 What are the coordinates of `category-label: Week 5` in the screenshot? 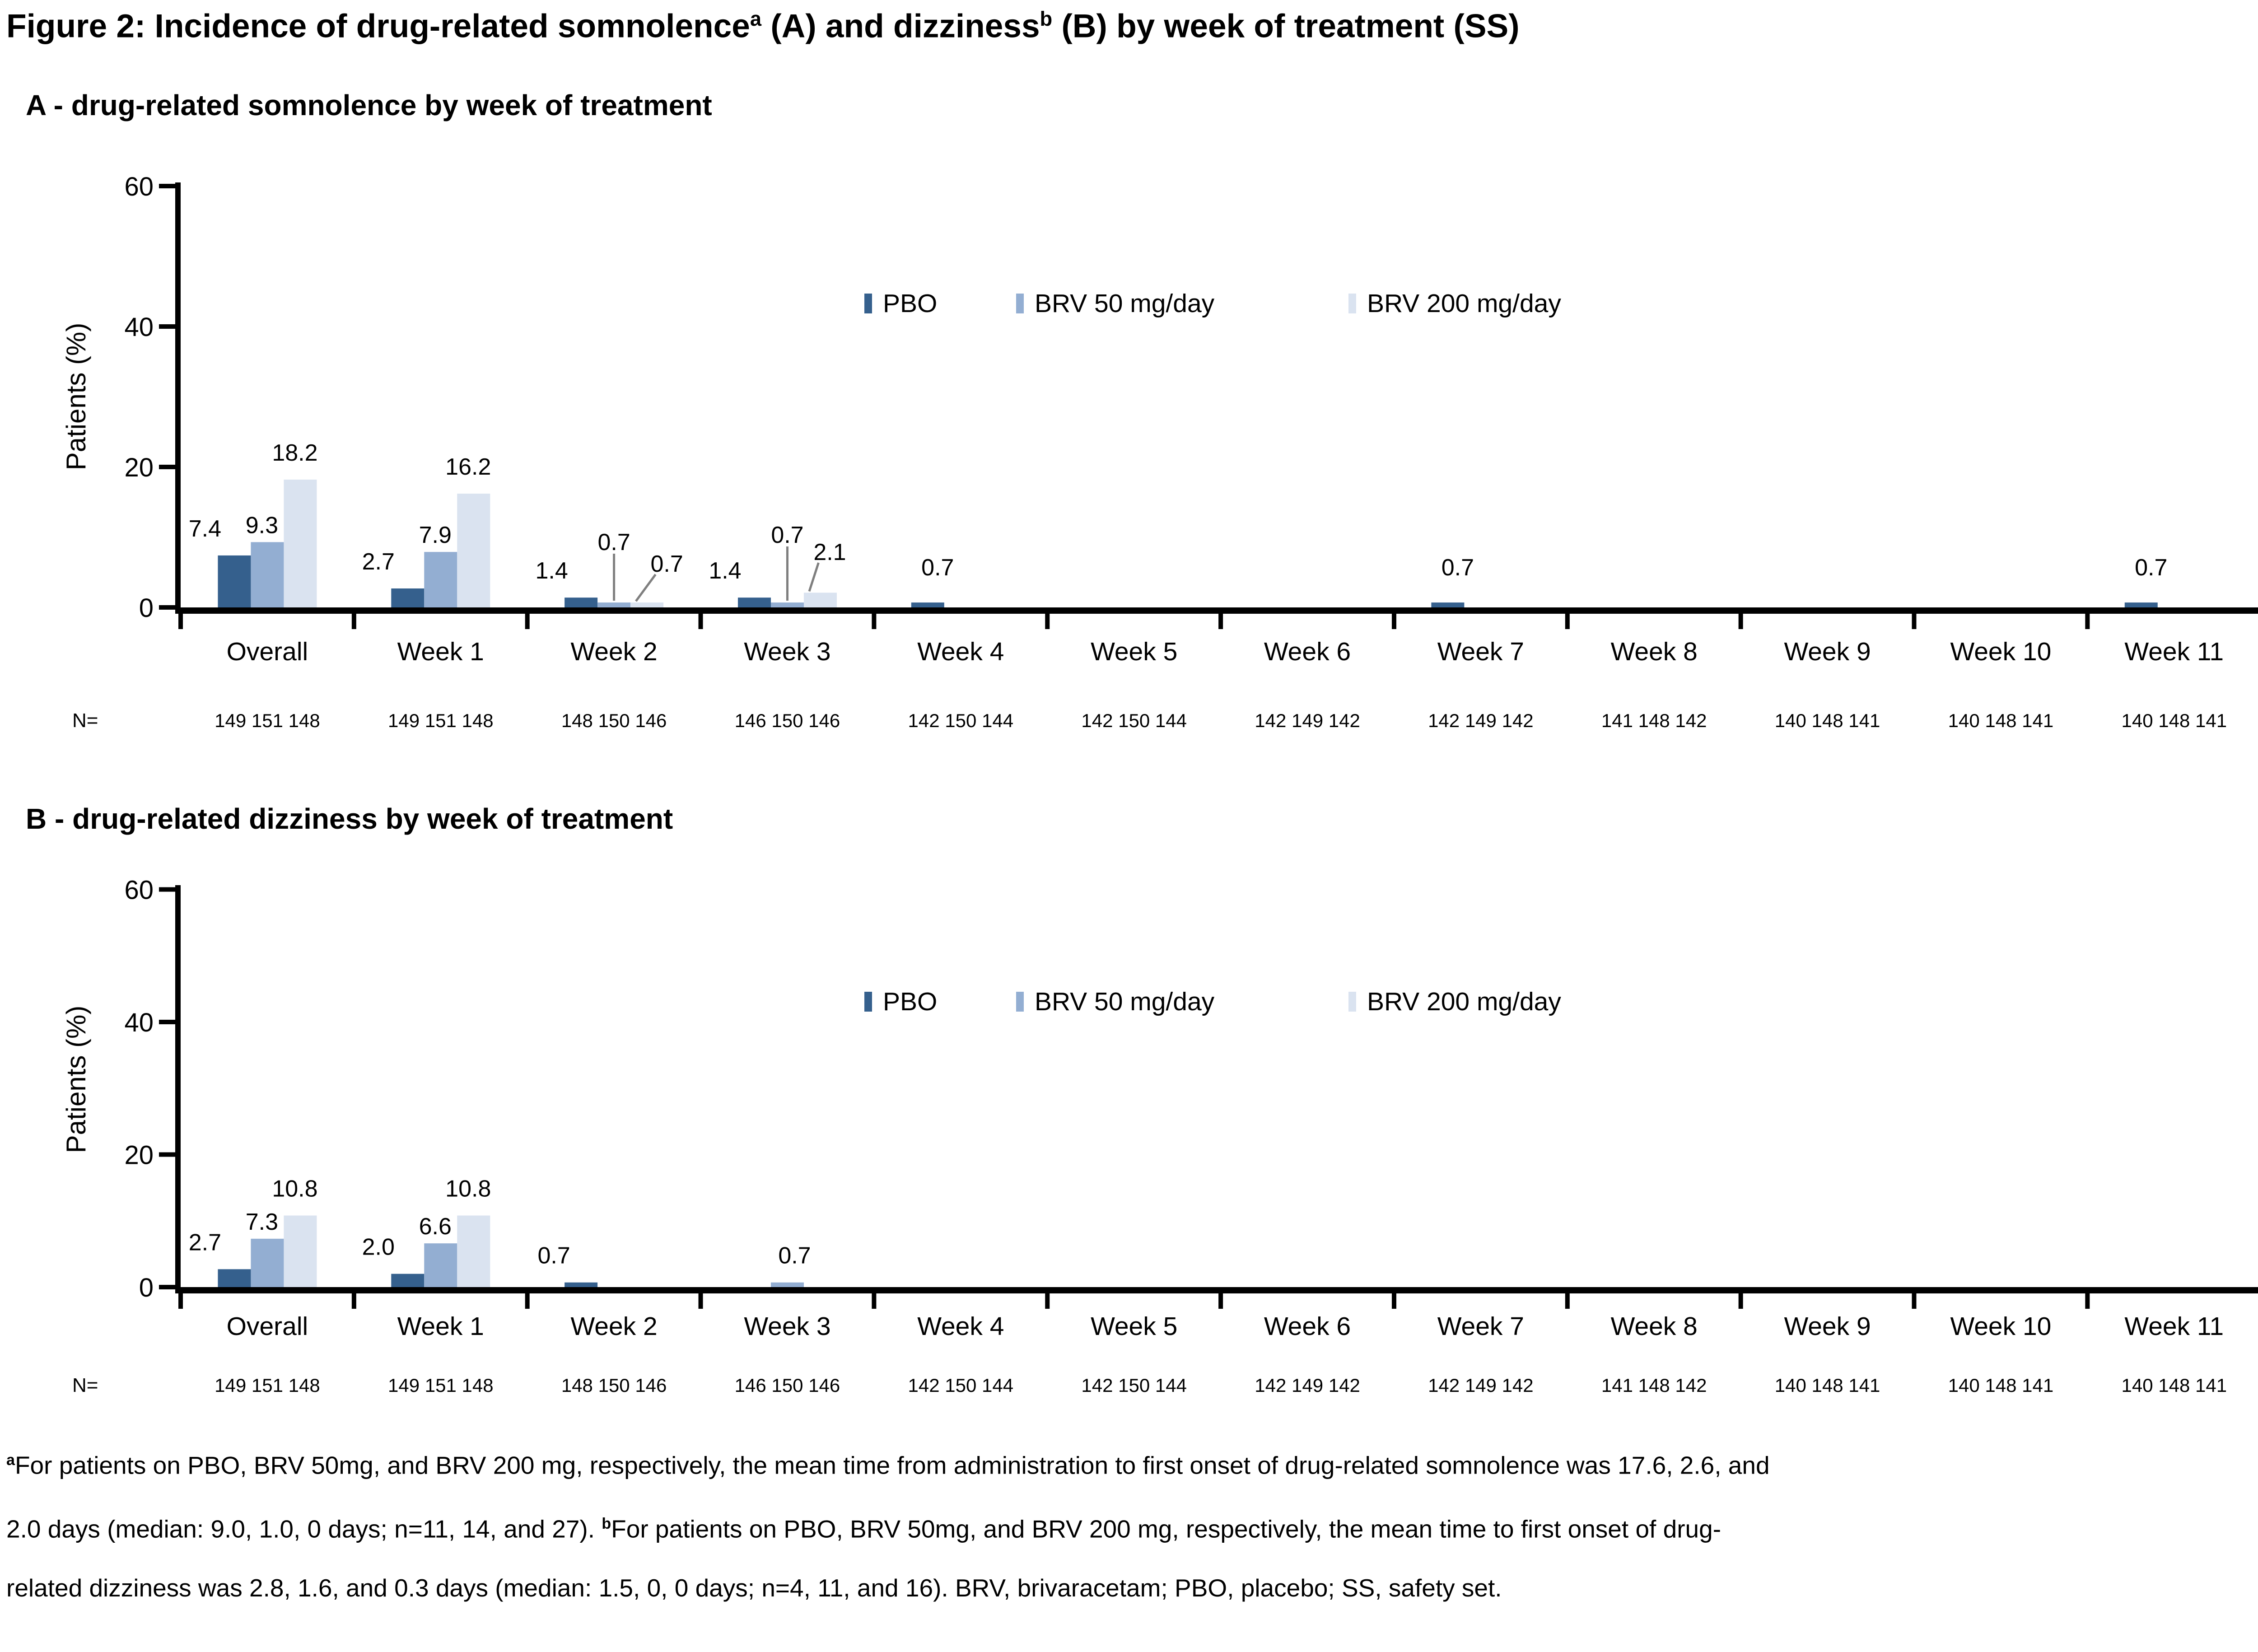 It's located at (1134, 651).